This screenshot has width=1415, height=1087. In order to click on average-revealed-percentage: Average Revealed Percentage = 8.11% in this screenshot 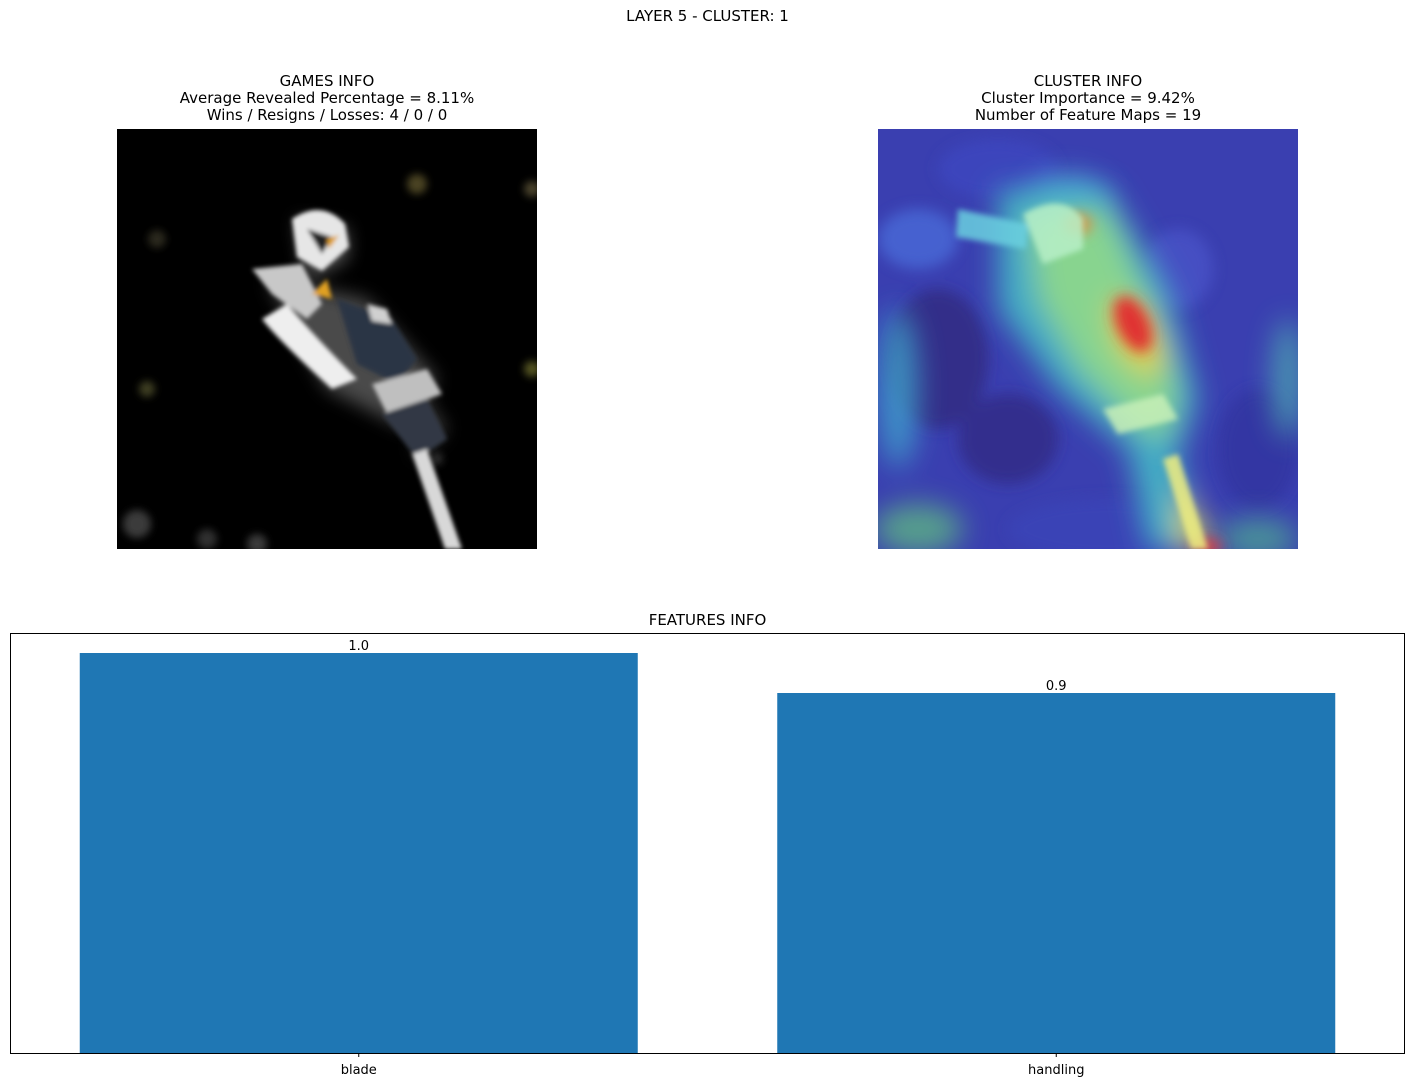, I will do `click(327, 98)`.